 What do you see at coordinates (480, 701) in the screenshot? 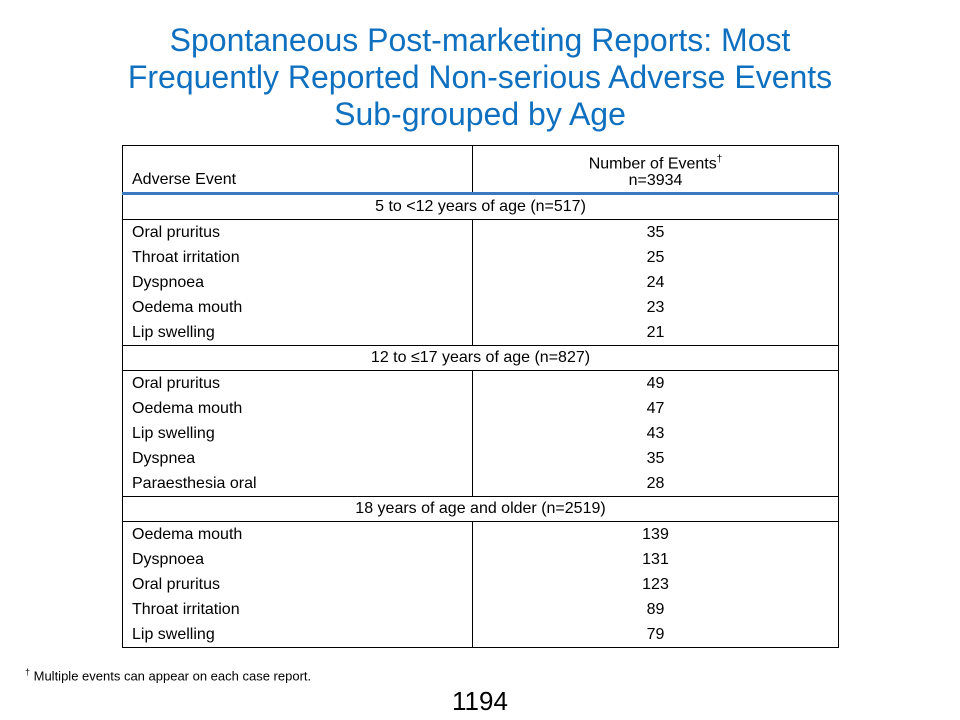
I see `page-number: 1194` at bounding box center [480, 701].